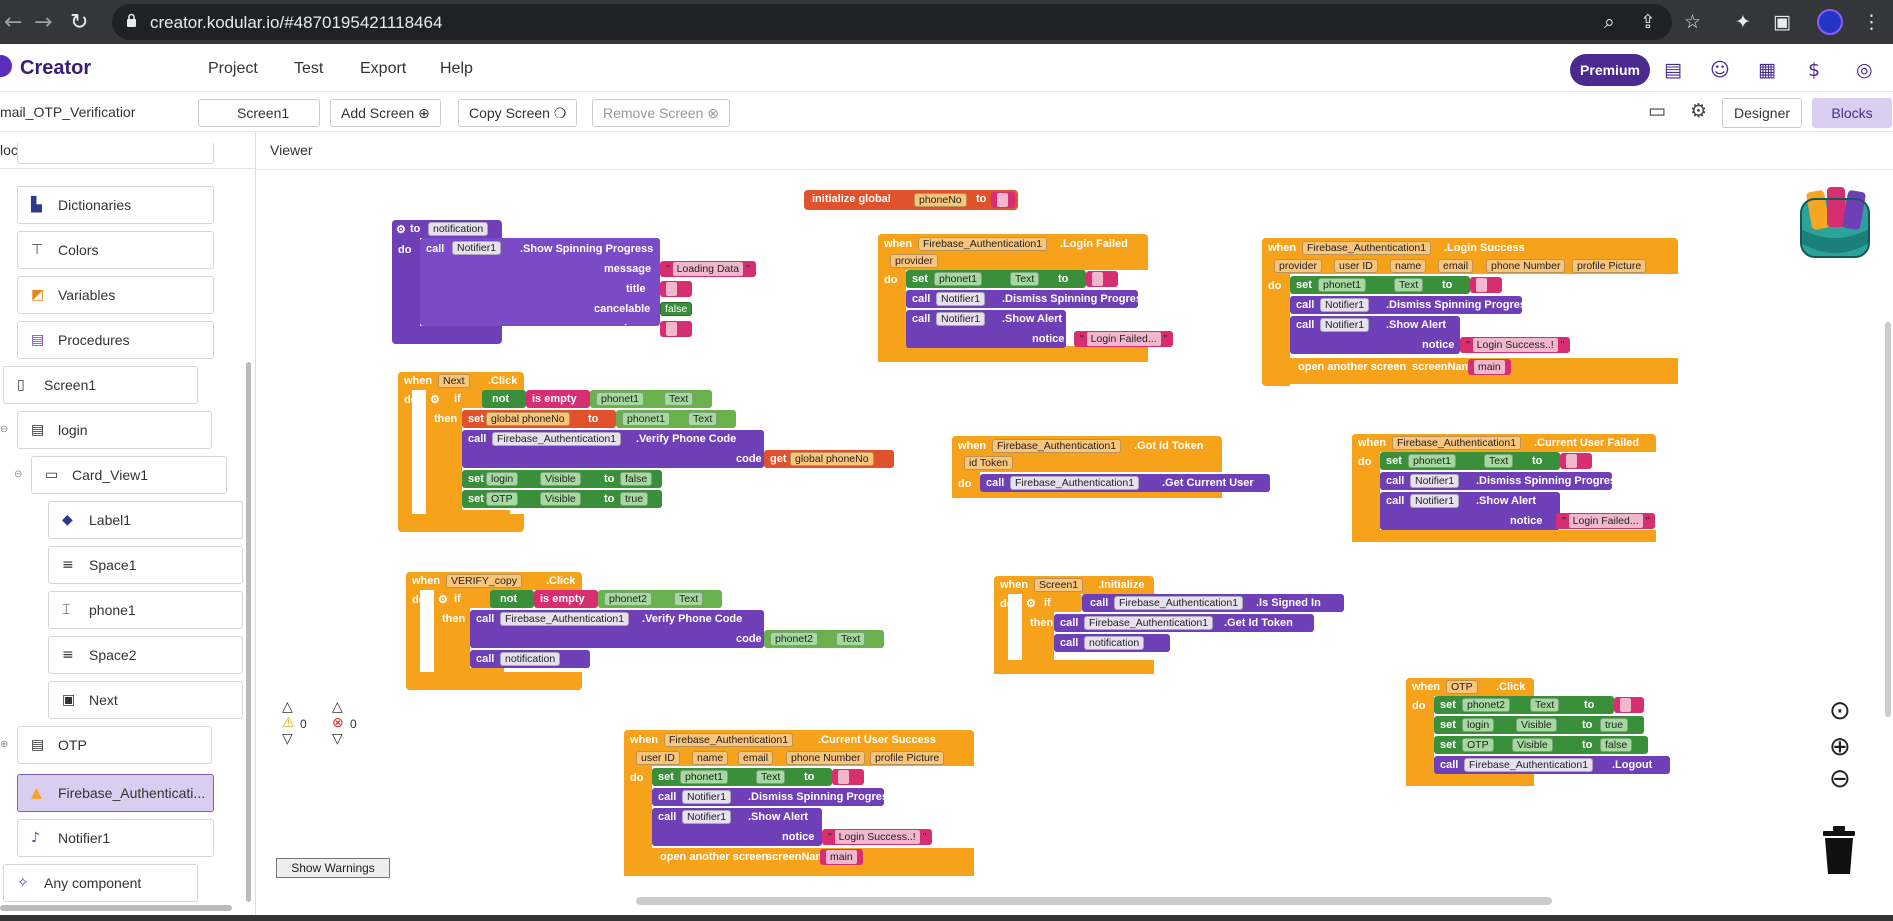 Image resolution: width=1893 pixels, height=921 pixels. What do you see at coordinates (100, 883) in the screenshot?
I see `tree-item-any-component: ✧ Any component` at bounding box center [100, 883].